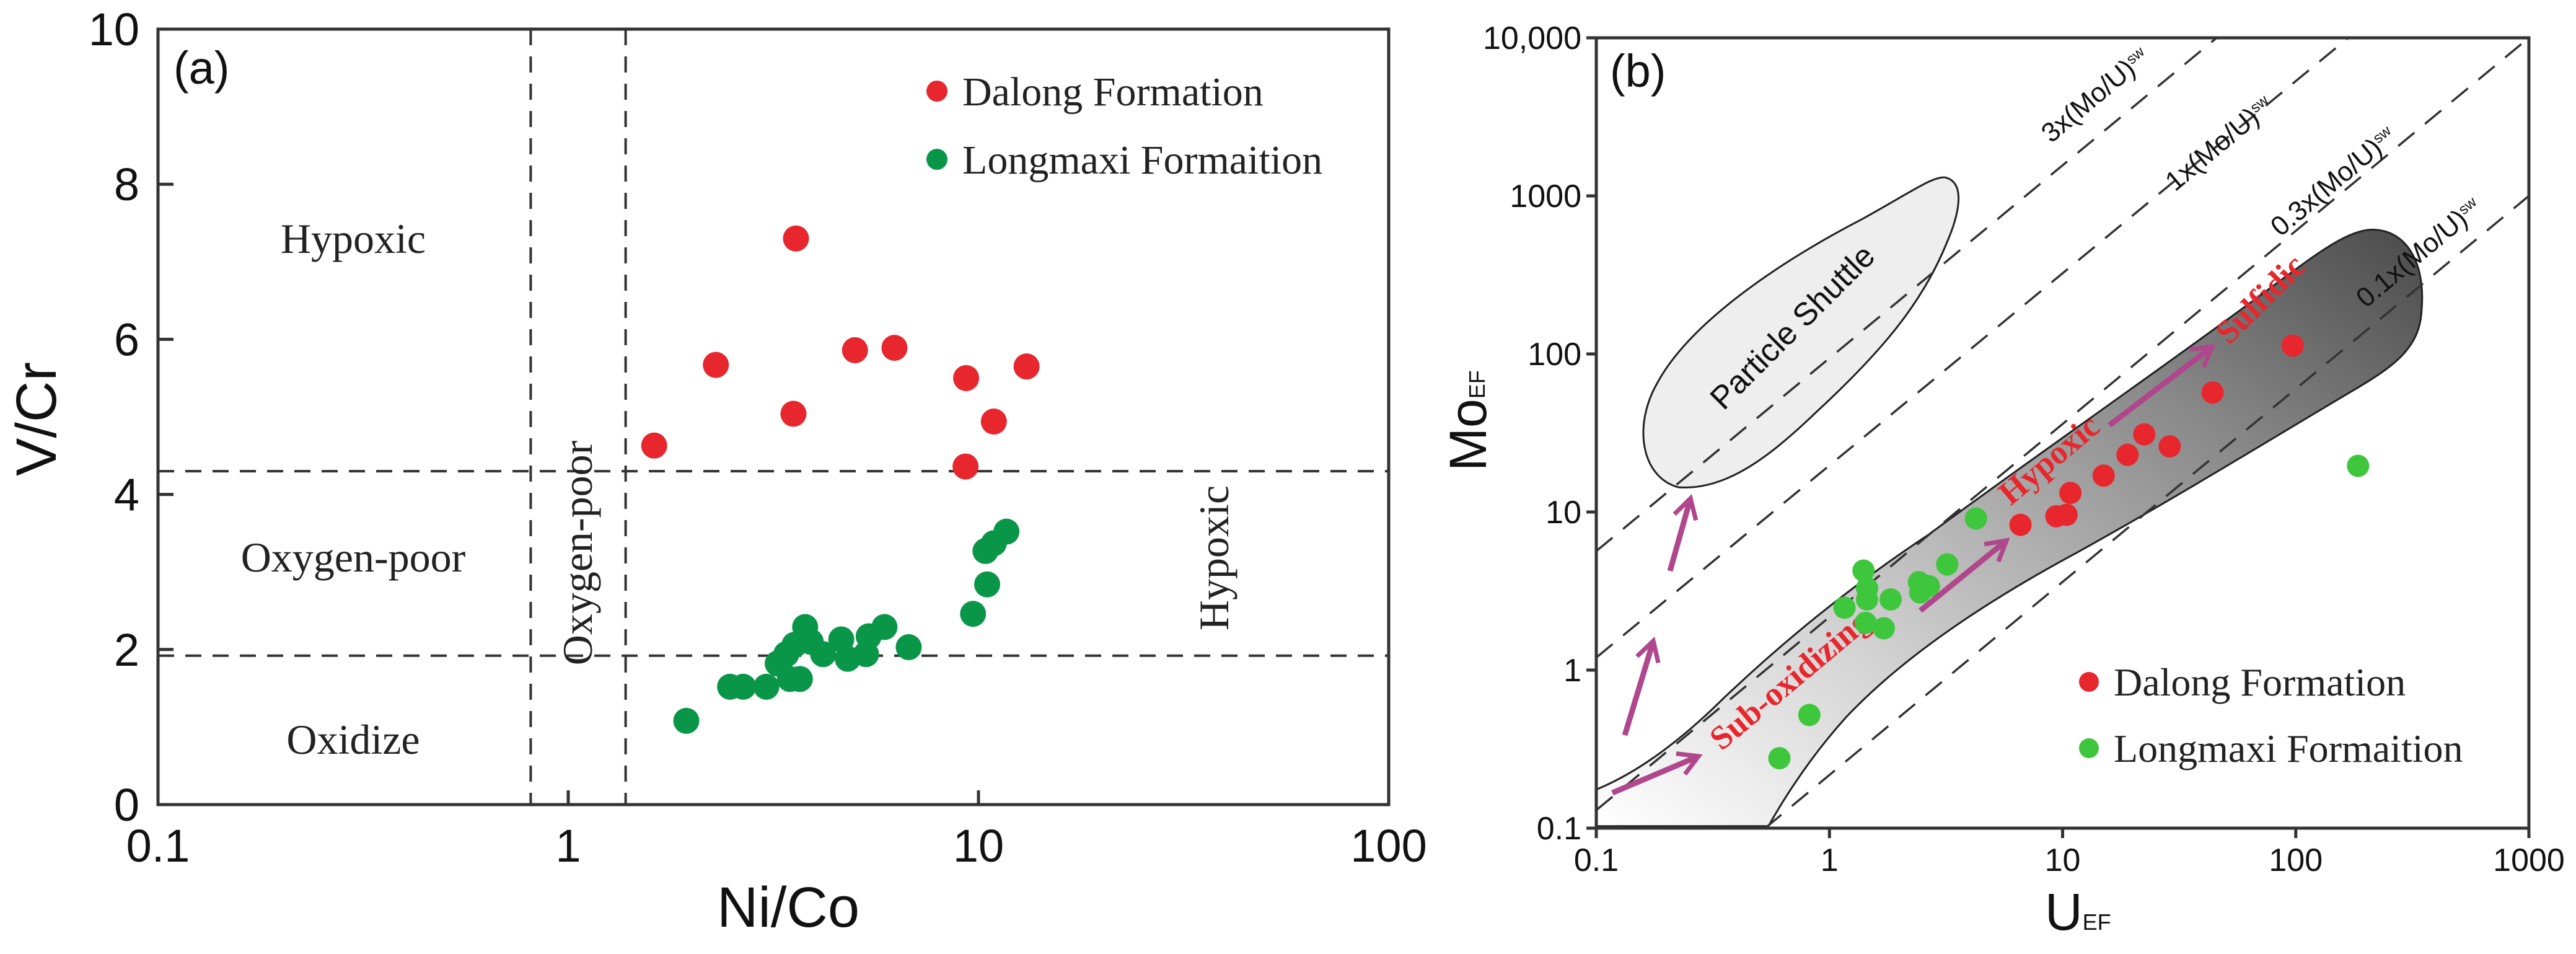  I want to click on region-label-oxygen-poor-vertical: Oxygen-poor, so click(577, 552).